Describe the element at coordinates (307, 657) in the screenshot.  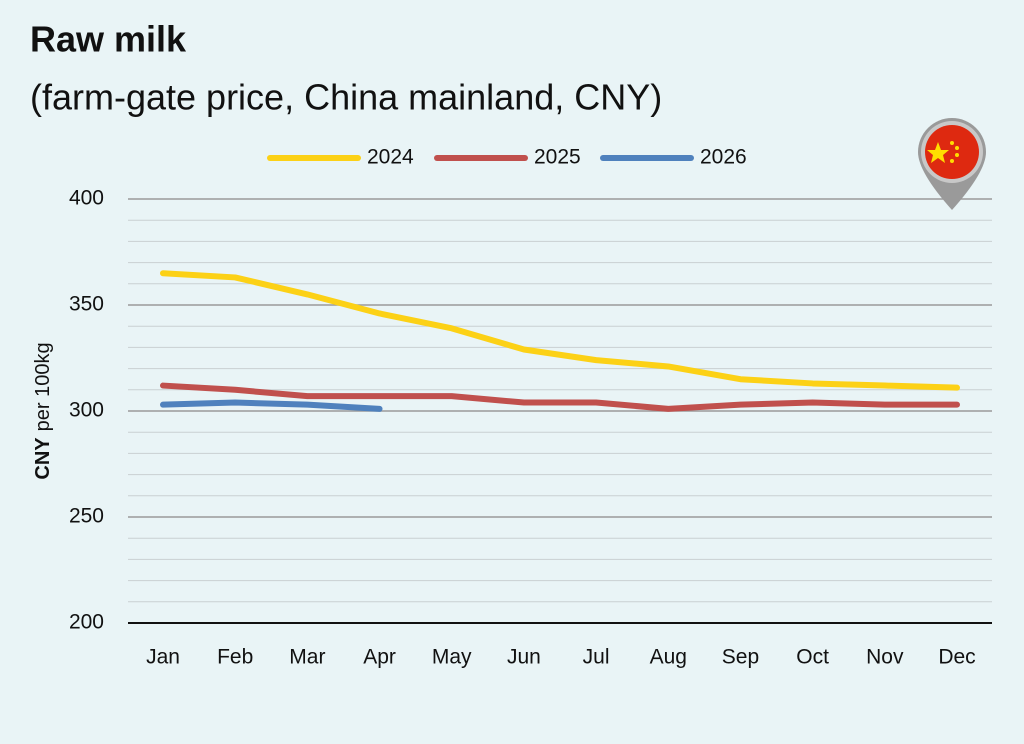
I see `x-tick-label: Mar` at that location.